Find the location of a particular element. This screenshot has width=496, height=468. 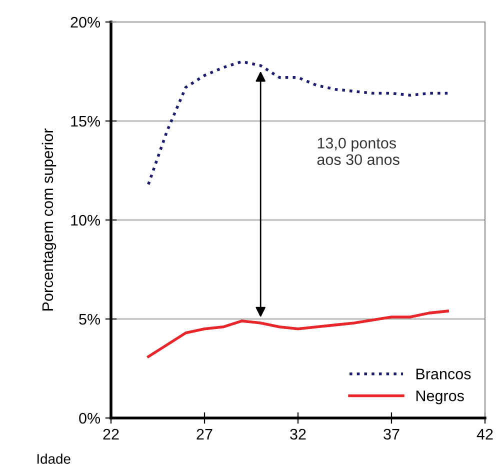

x-tick-label: 32 is located at coordinates (298, 434).